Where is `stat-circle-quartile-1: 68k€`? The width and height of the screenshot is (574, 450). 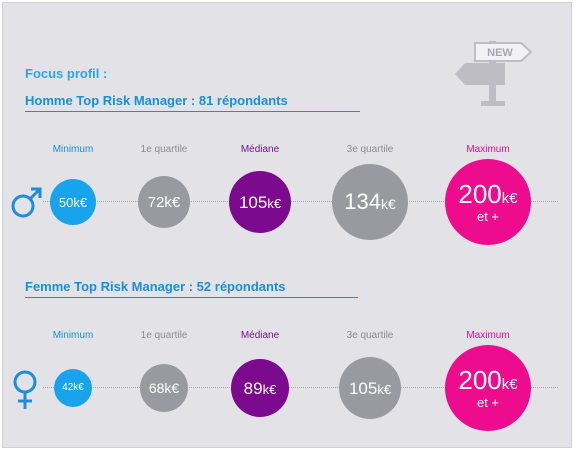 stat-circle-quartile-1: 68k€ is located at coordinates (164, 388).